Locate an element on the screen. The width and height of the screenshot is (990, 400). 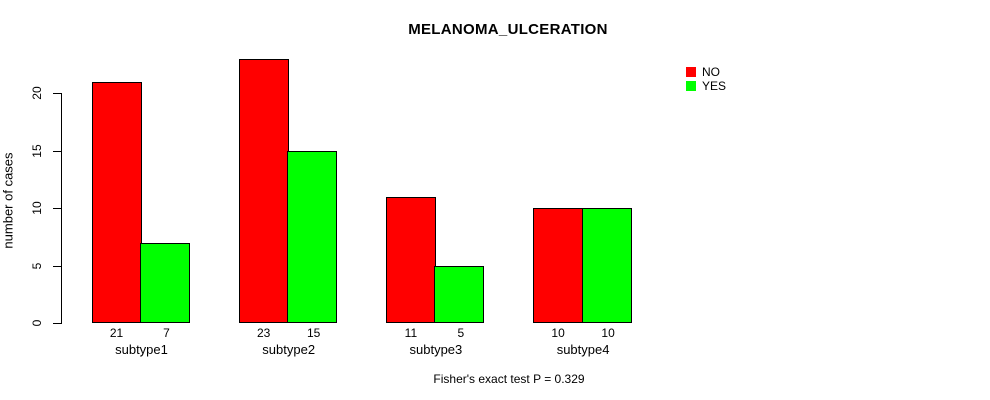
bar-subtype3-yes is located at coordinates (459, 294).